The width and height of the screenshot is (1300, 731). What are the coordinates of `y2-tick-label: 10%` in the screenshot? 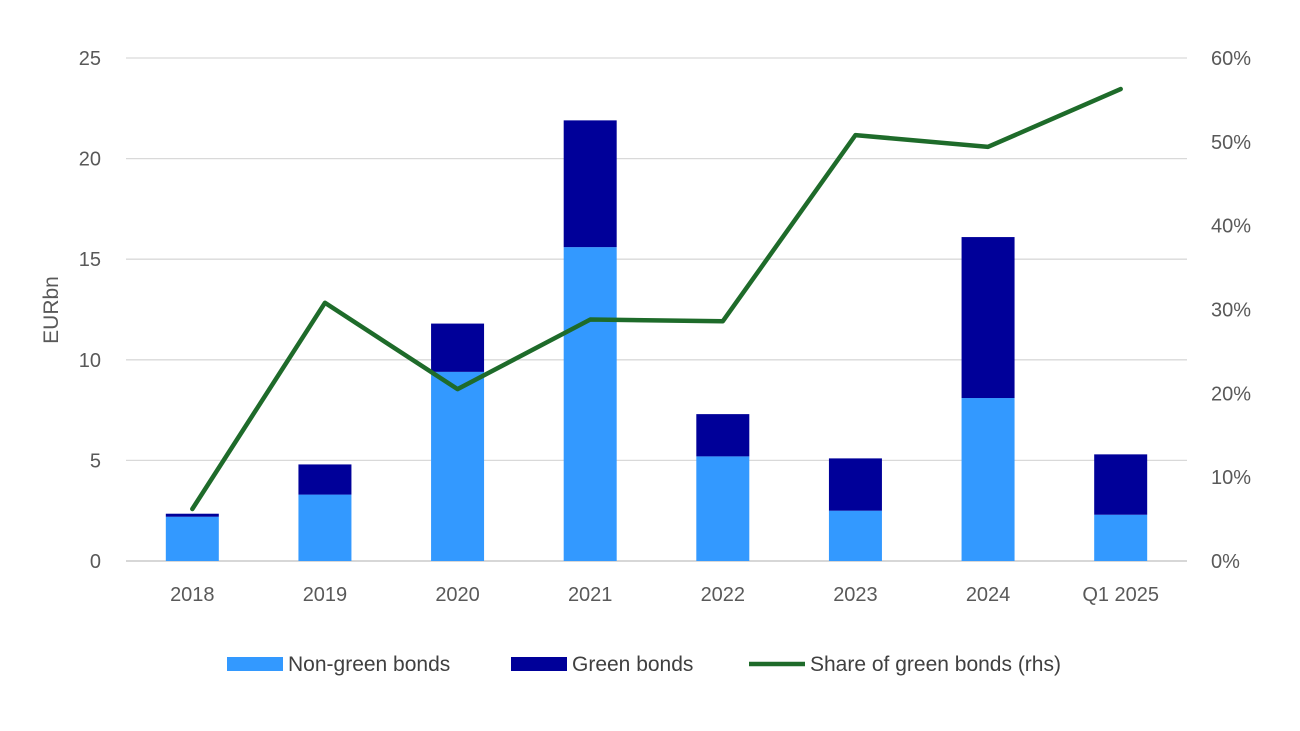 It's located at (1231, 478).